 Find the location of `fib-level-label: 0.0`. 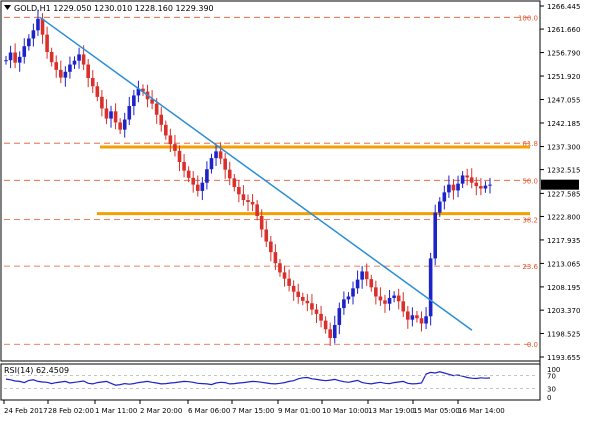

fib-level-label: 0.0 is located at coordinates (532, 345).